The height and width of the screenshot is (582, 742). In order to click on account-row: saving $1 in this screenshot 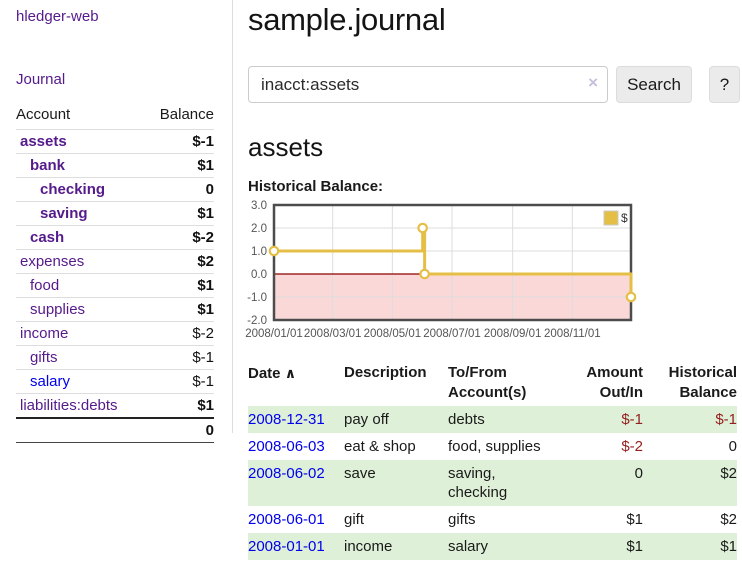, I will do `click(115, 213)`.